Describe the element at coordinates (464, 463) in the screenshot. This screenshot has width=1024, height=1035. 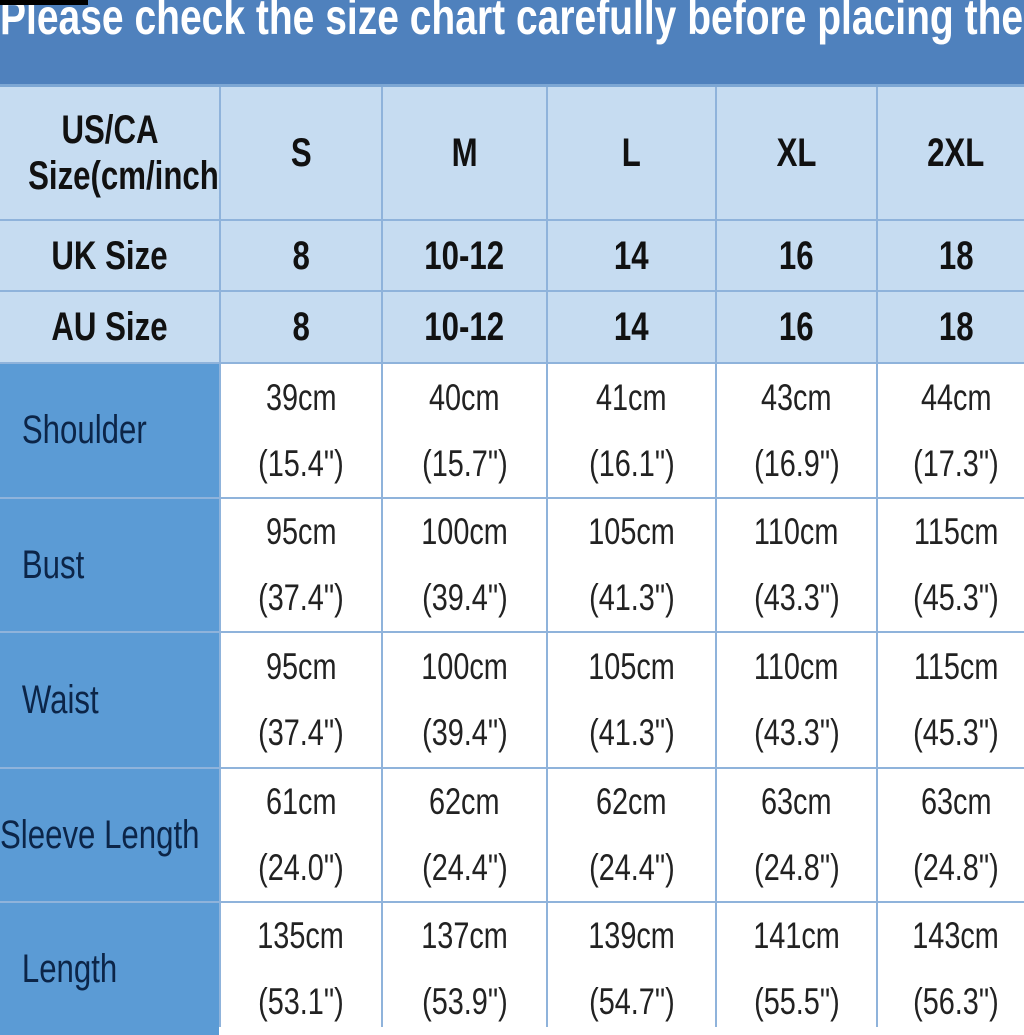
I see `inch-value: (15.7")` at that location.